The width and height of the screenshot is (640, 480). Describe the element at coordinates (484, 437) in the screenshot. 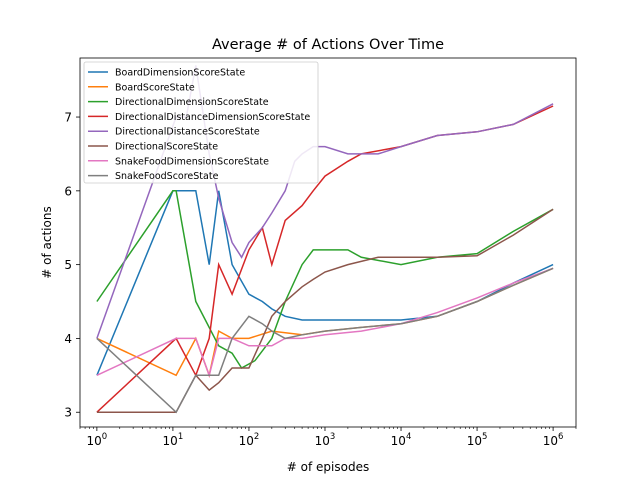

I see `x-tick-exponent: 5` at that location.